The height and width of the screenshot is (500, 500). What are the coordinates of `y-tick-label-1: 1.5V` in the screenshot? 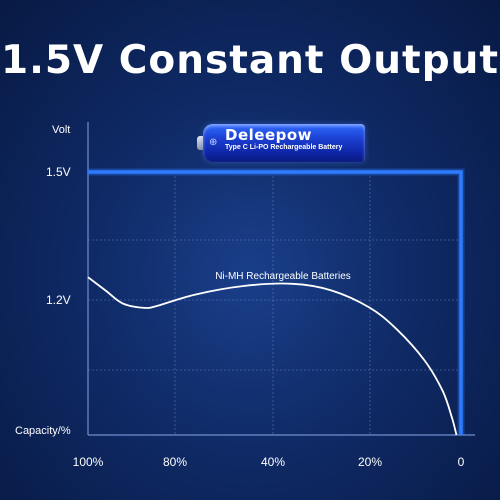 It's located at (58, 172).